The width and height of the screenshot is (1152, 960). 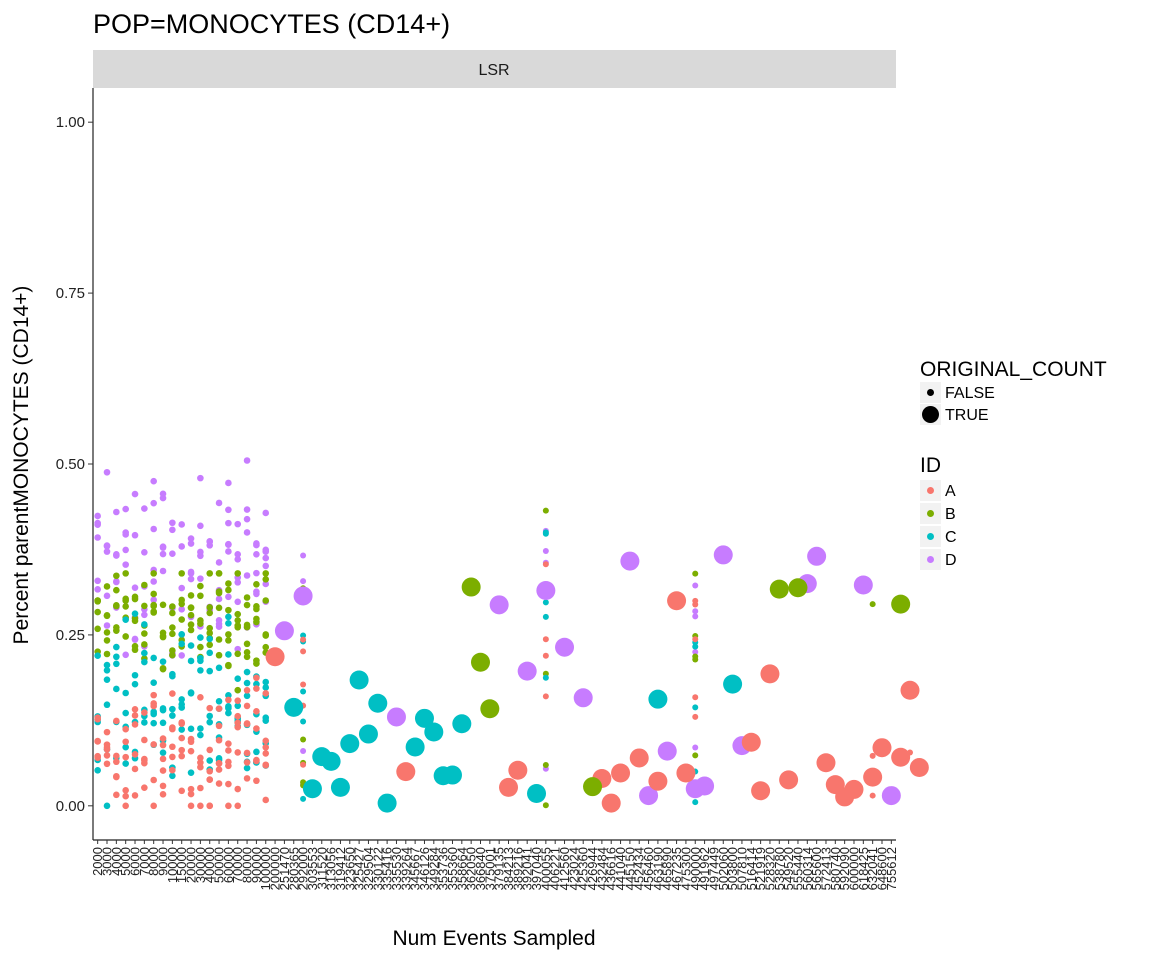 I want to click on x-tick-label: 329504, so click(x=368, y=868).